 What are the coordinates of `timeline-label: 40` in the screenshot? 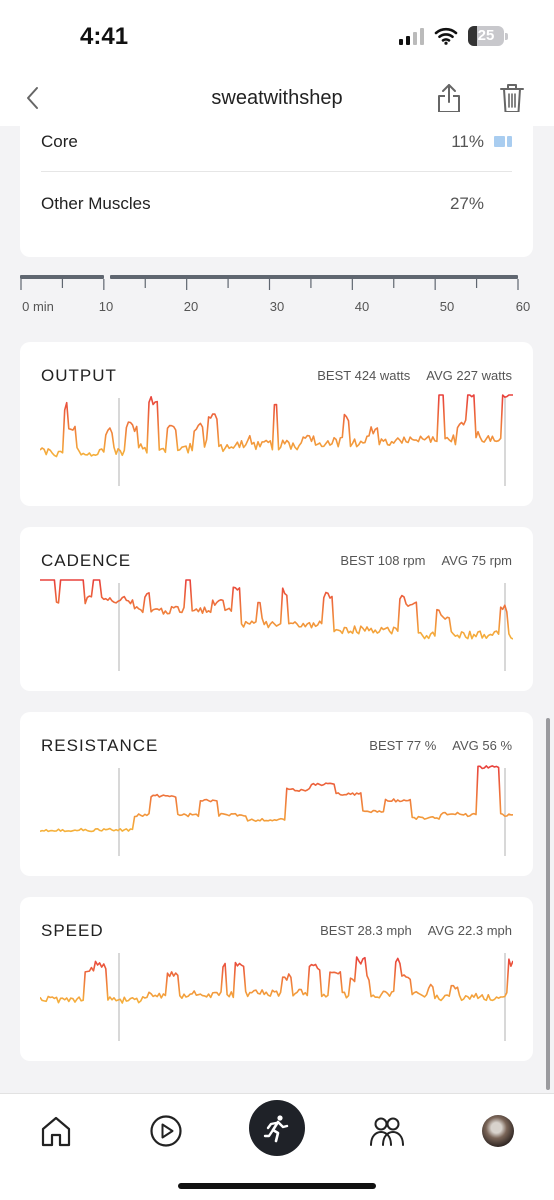 It's located at (362, 306).